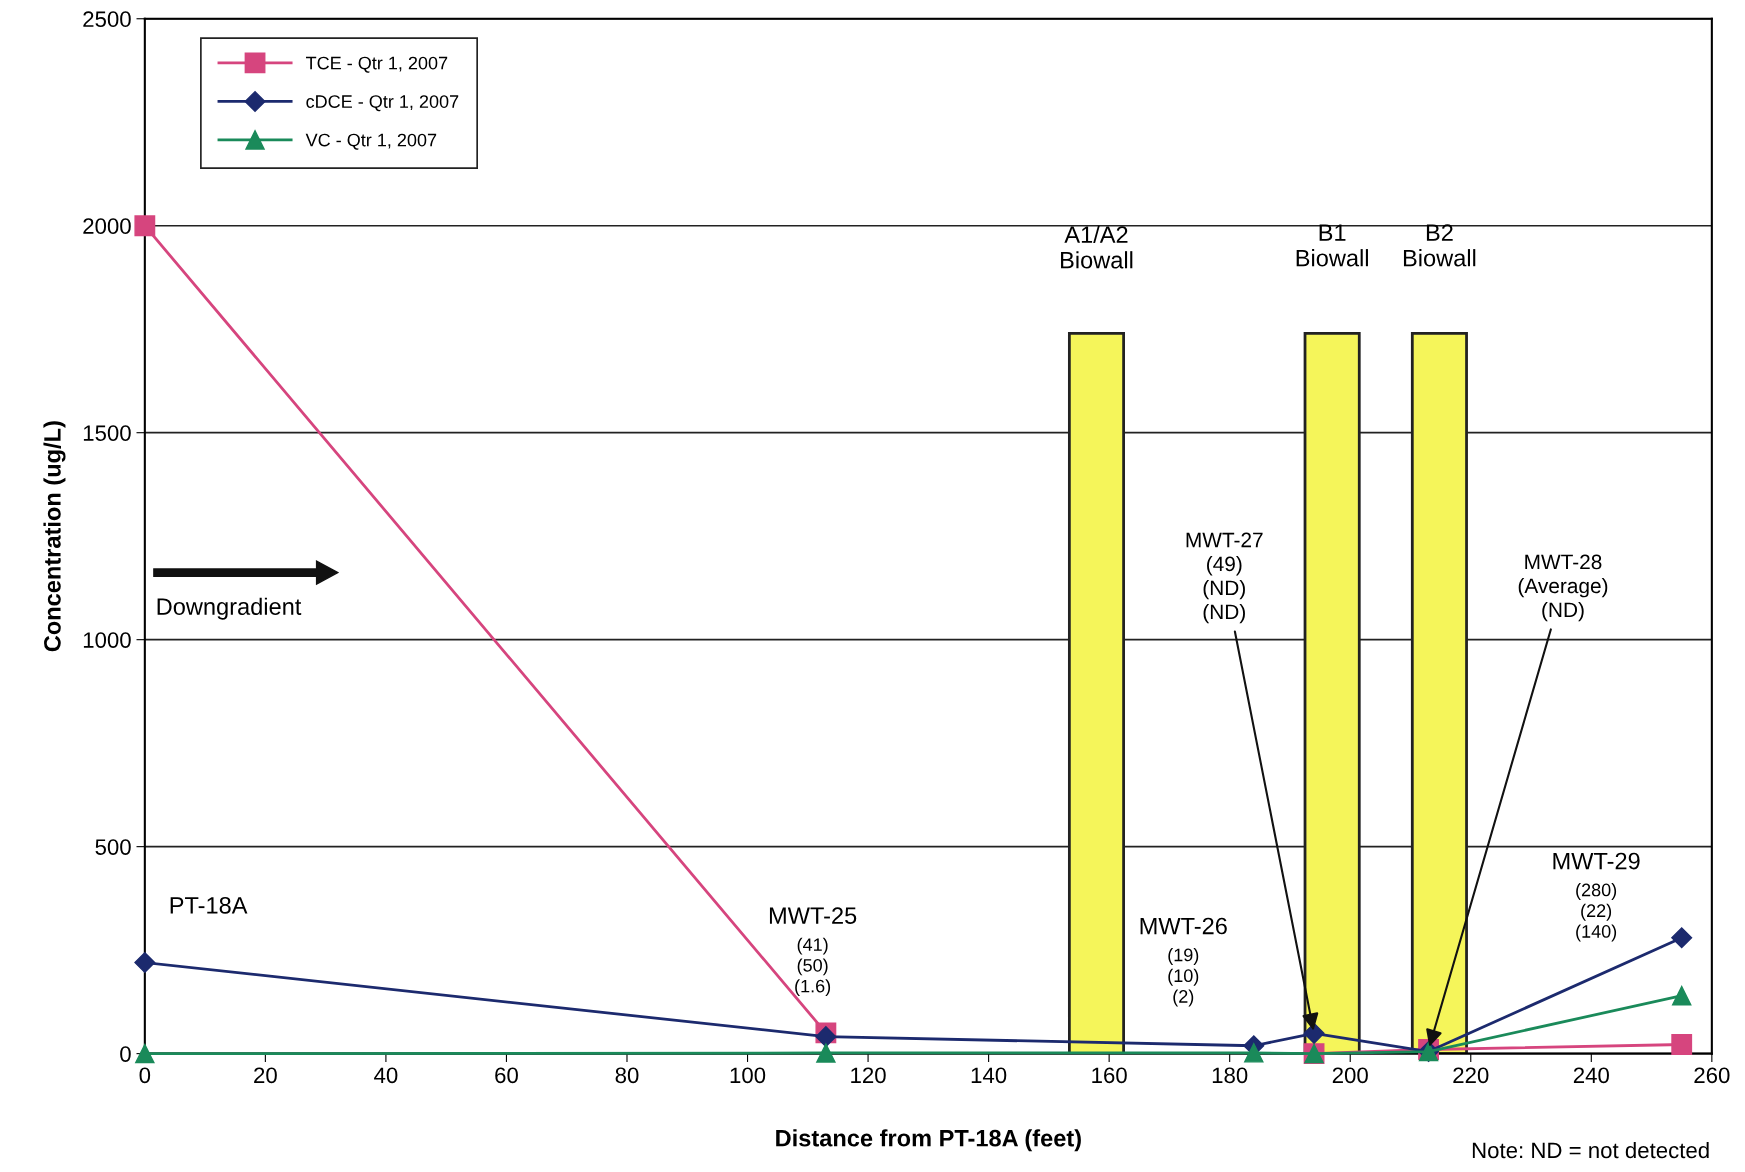 This screenshot has width=1745, height=1172. Describe the element at coordinates (1439, 245) in the screenshot. I see `annotation: B2 Biowall` at that location.